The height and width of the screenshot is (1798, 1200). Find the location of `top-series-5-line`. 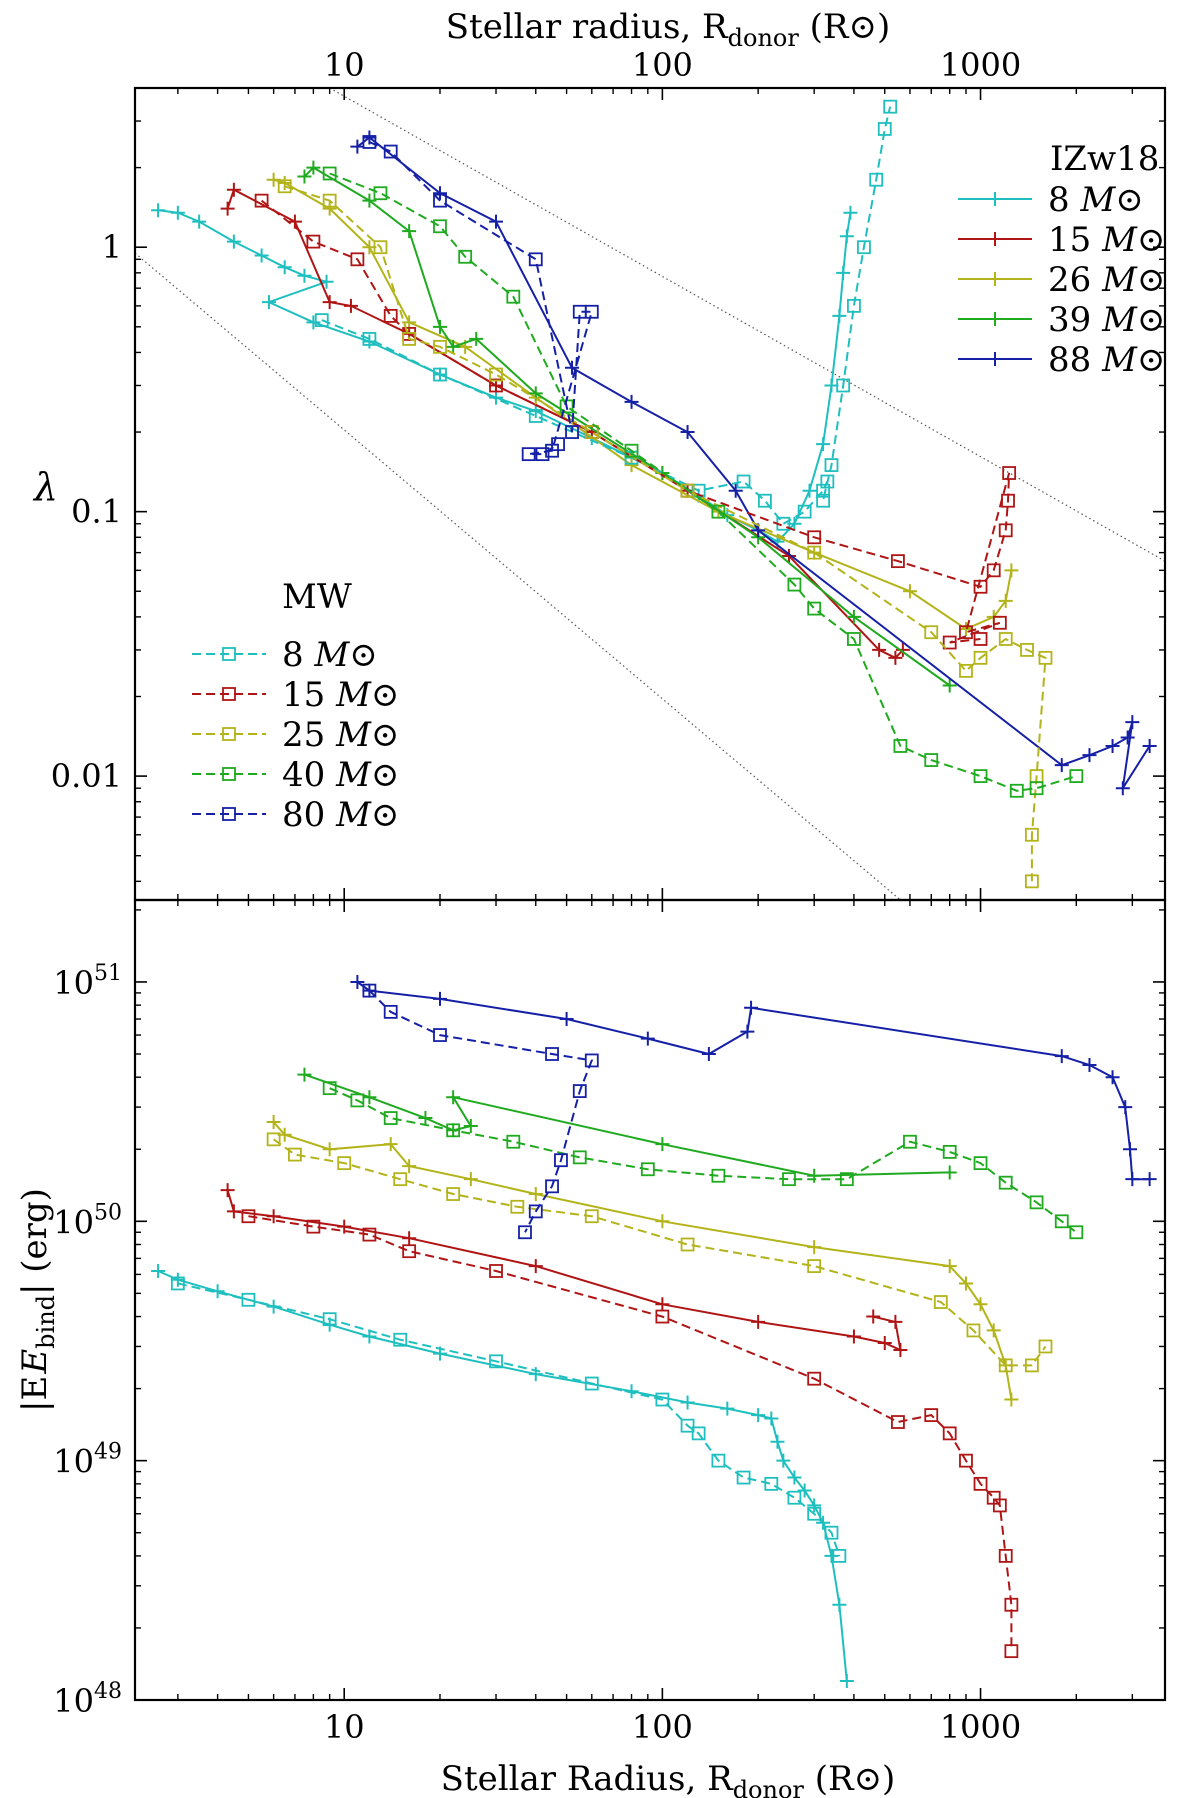

top-series-5-line is located at coordinates (606, 316).